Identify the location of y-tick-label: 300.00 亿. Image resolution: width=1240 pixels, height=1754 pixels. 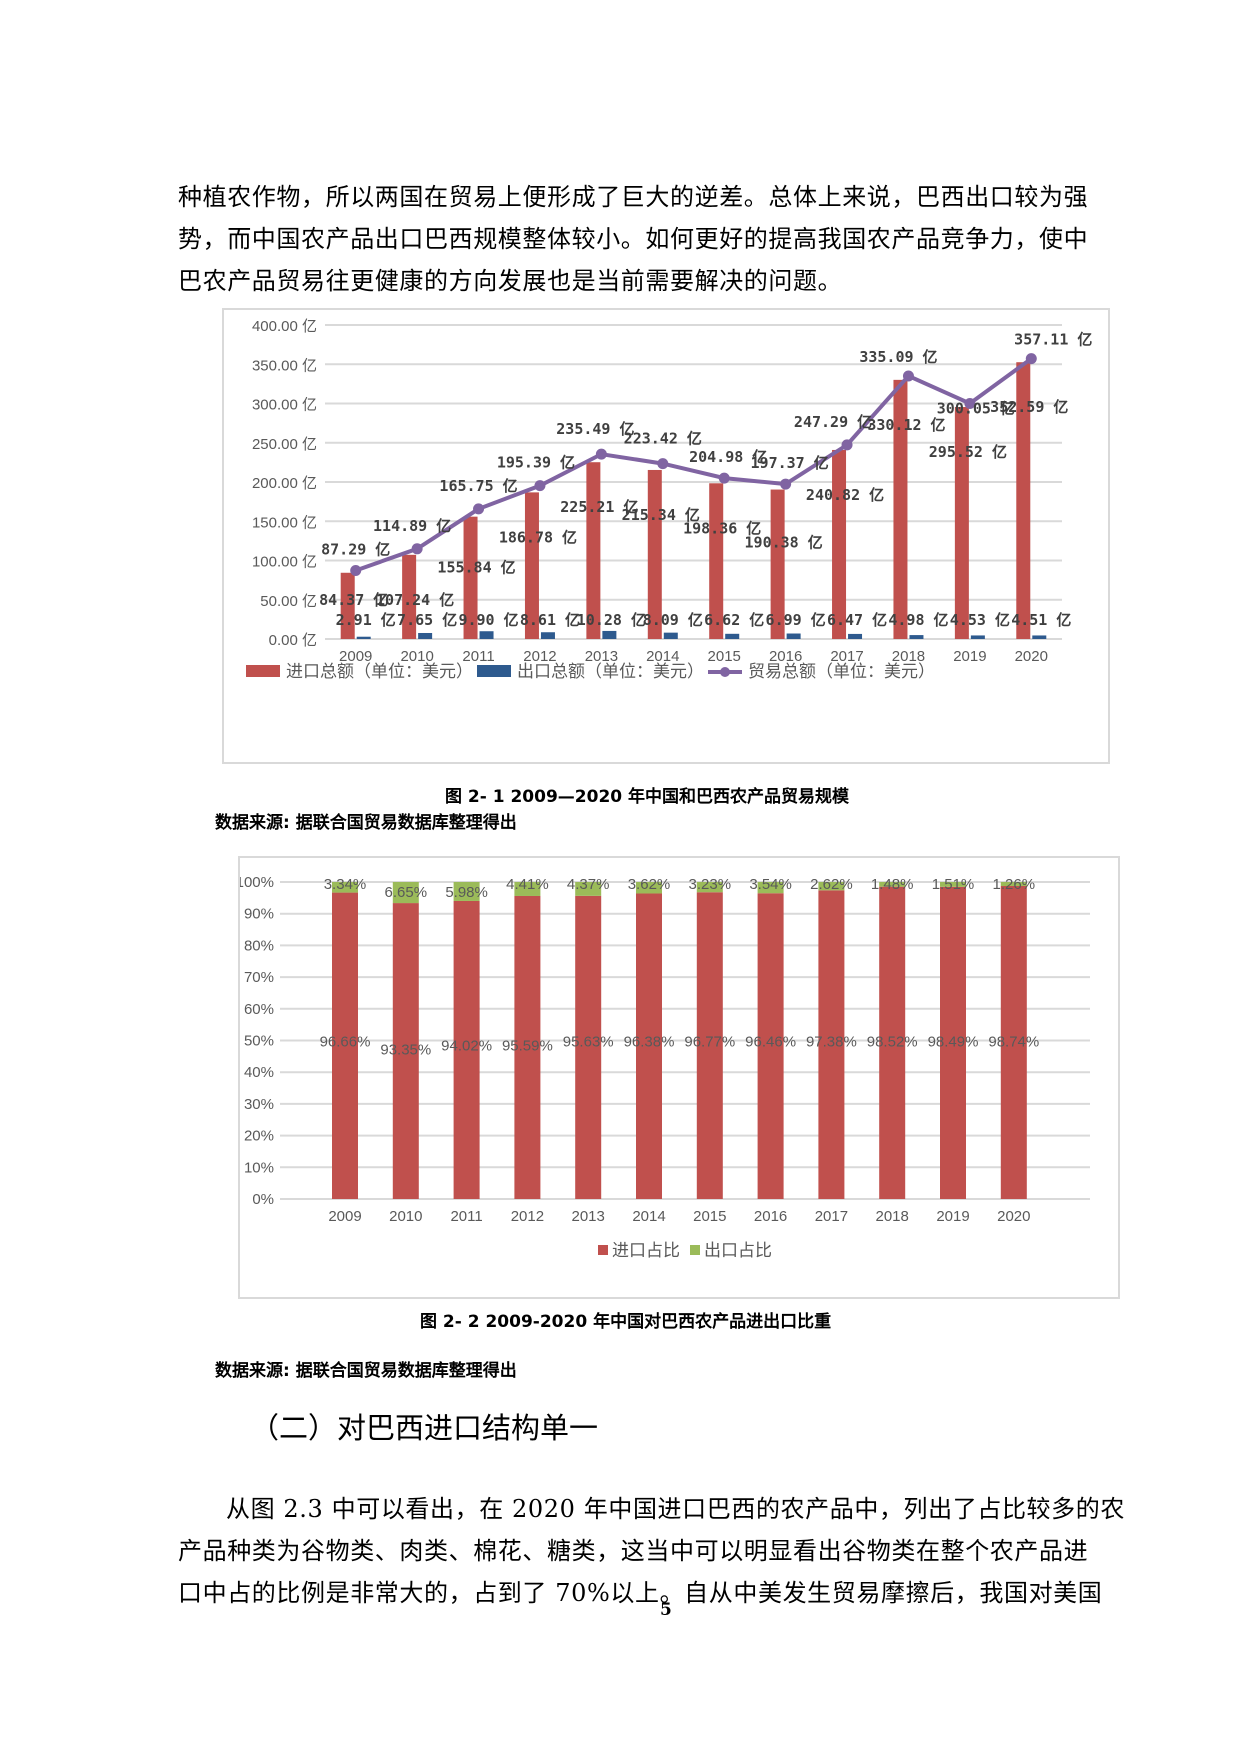
(284, 405).